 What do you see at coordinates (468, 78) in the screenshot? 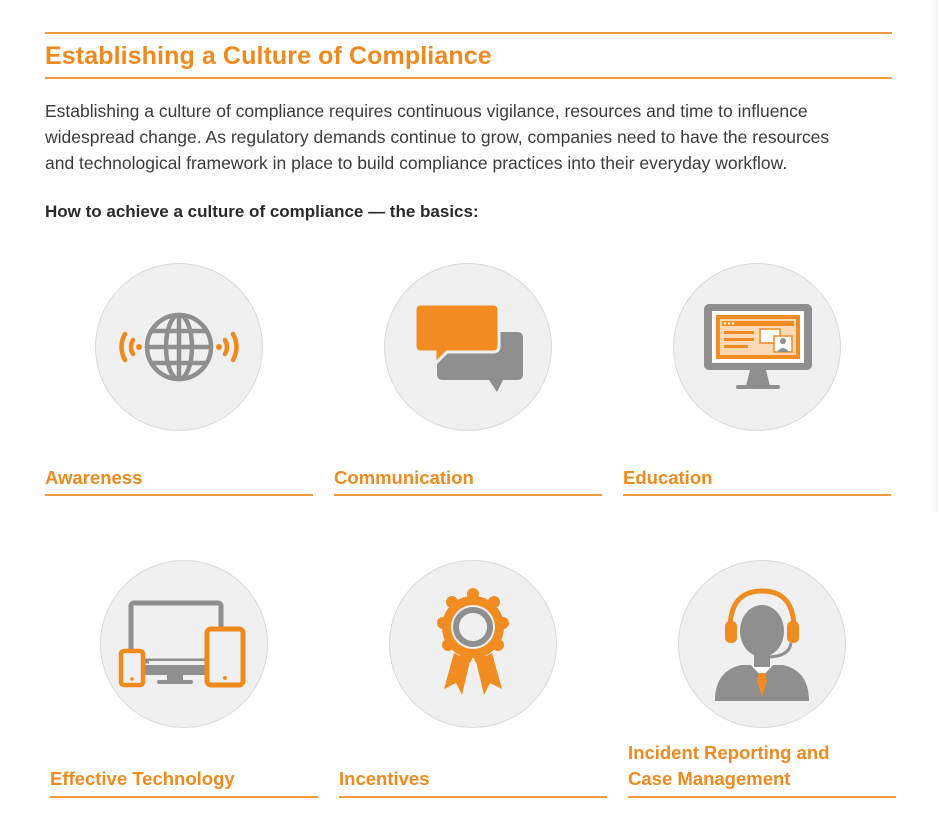
I see `title-rule` at bounding box center [468, 78].